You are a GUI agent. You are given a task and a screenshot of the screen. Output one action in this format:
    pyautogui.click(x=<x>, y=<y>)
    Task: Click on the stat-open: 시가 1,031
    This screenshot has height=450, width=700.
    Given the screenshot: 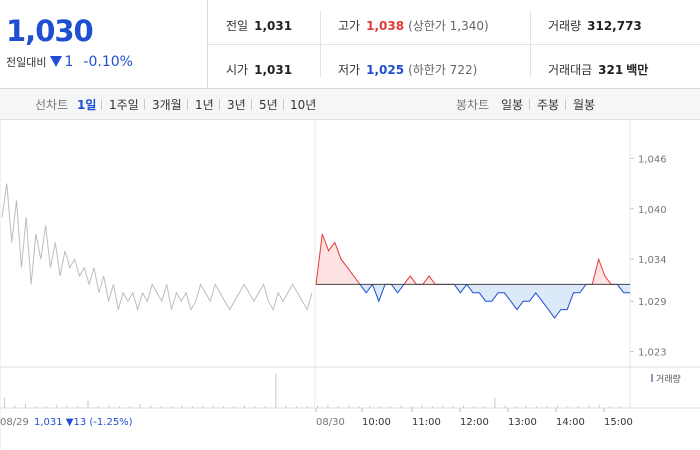 What is the action you would take?
    pyautogui.click(x=259, y=69)
    